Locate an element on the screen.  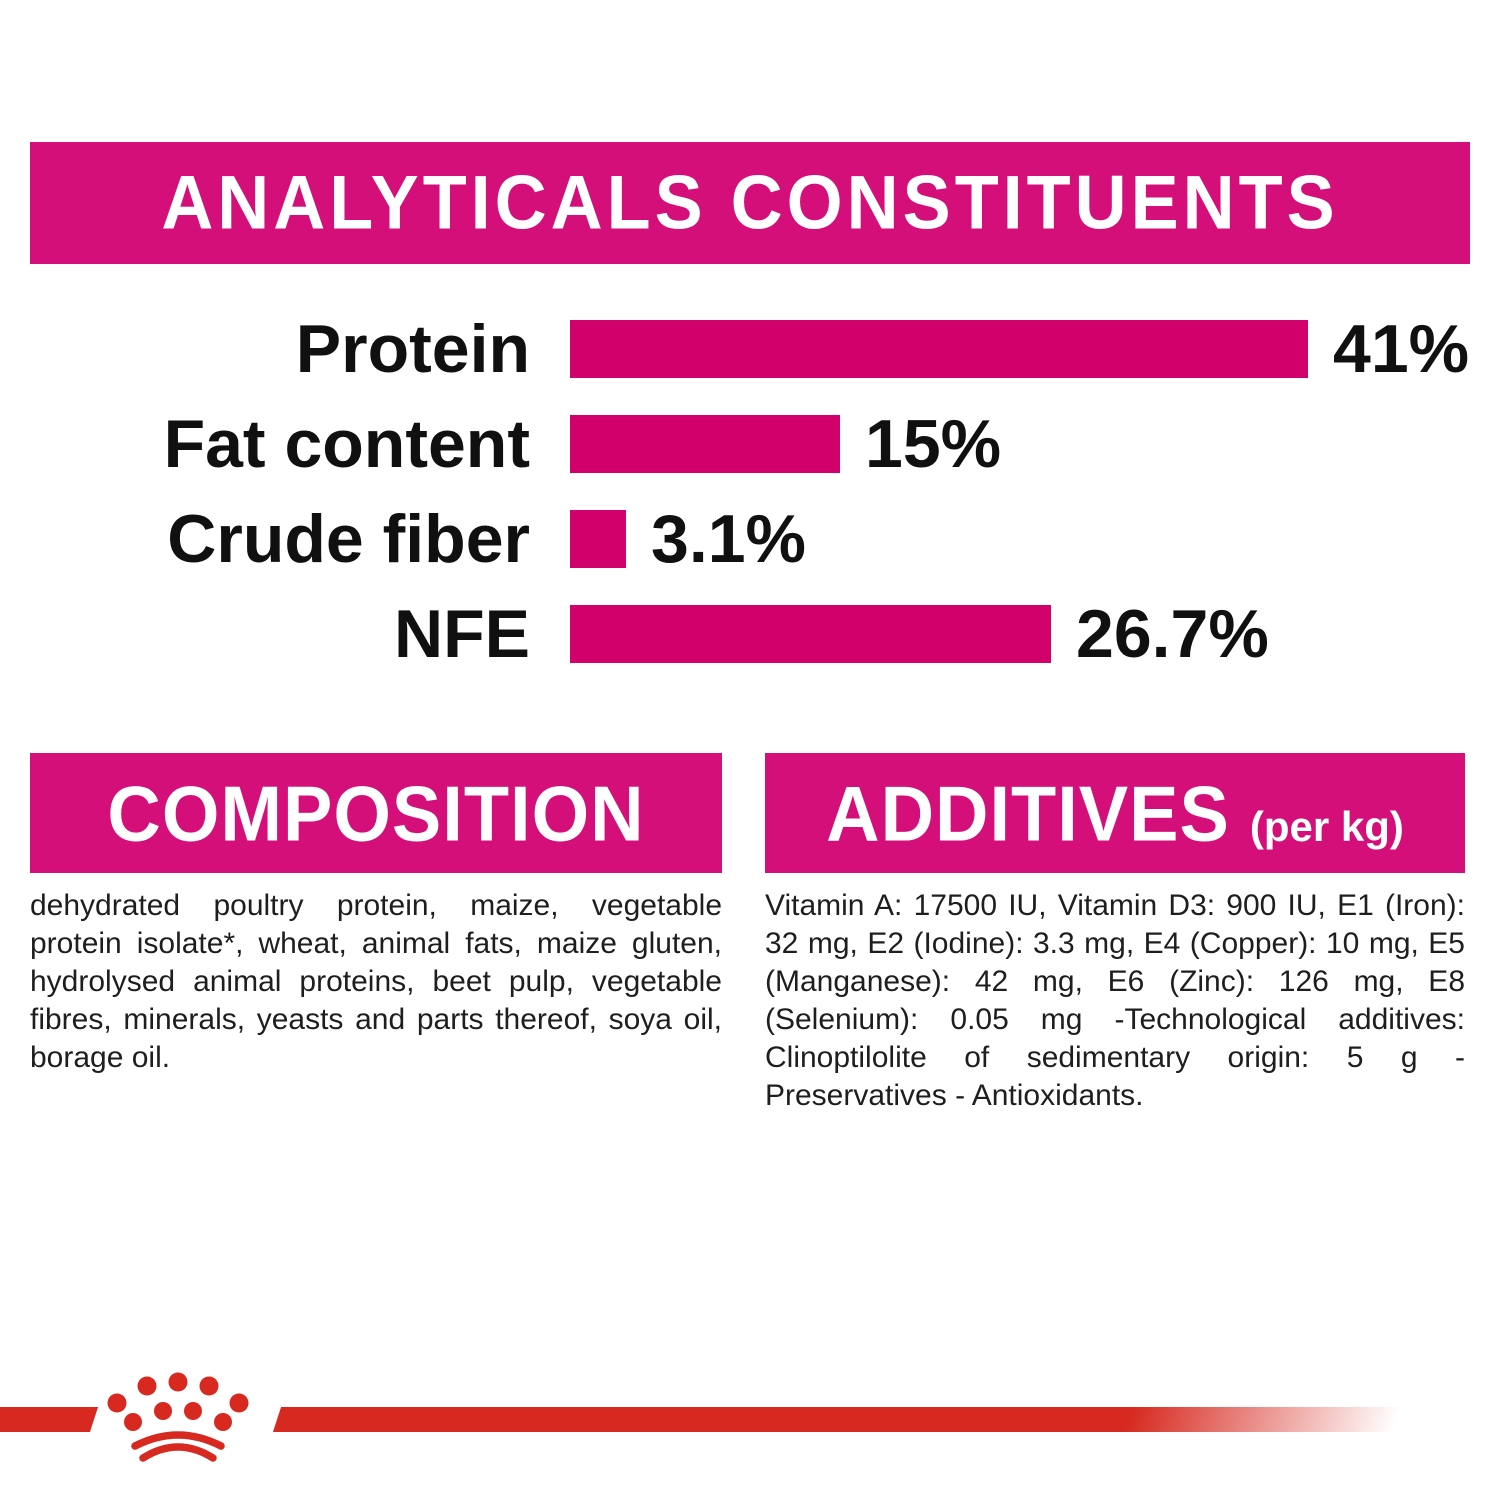
chart-row: Fat content 15% is located at coordinates (750, 444).